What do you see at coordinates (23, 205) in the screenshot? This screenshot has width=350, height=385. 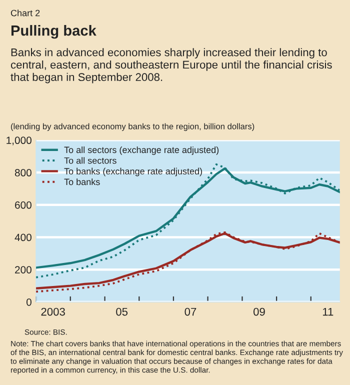 I see `y-tick-label: 600` at bounding box center [23, 205].